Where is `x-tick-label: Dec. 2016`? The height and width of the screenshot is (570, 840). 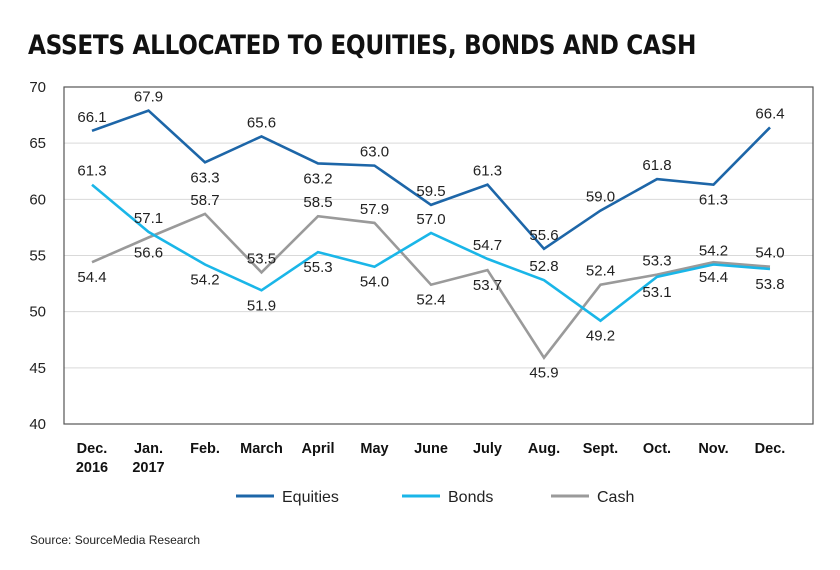
x-tick-label: Dec. 2016 is located at coordinates (92, 458).